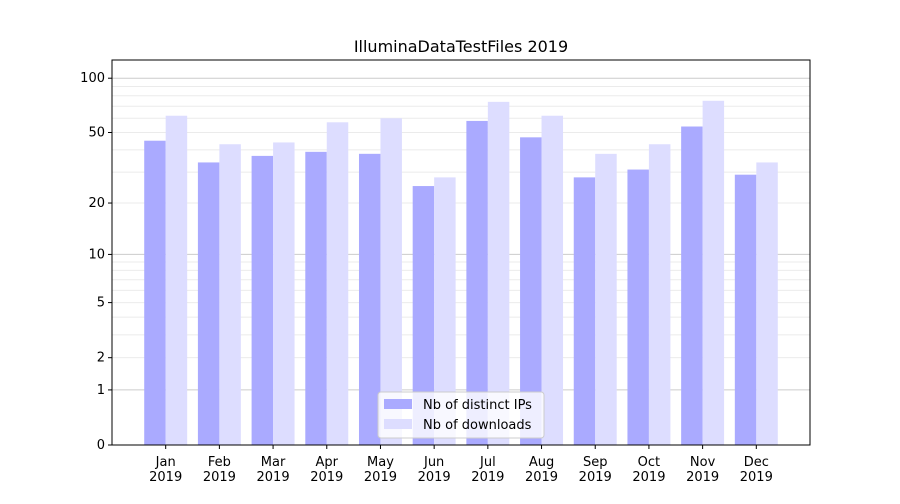 This screenshot has height=504, width=900. What do you see at coordinates (101, 303) in the screenshot?
I see `y-tick-label: 5` at bounding box center [101, 303].